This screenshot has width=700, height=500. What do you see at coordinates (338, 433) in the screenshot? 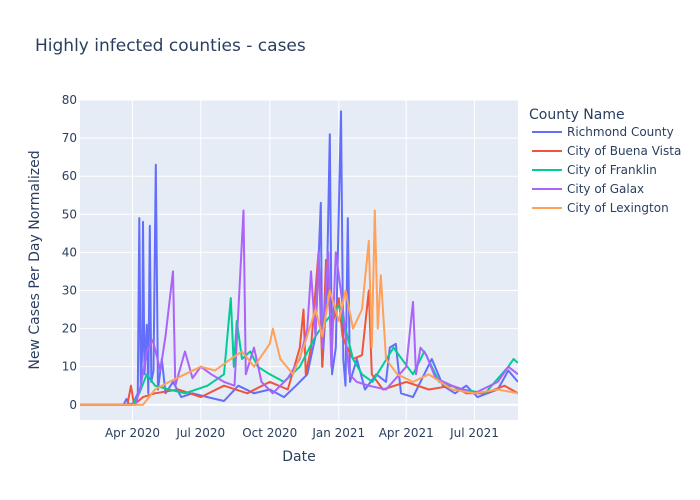
I see `x-tick-label: Jan 2021` at bounding box center [338, 433].